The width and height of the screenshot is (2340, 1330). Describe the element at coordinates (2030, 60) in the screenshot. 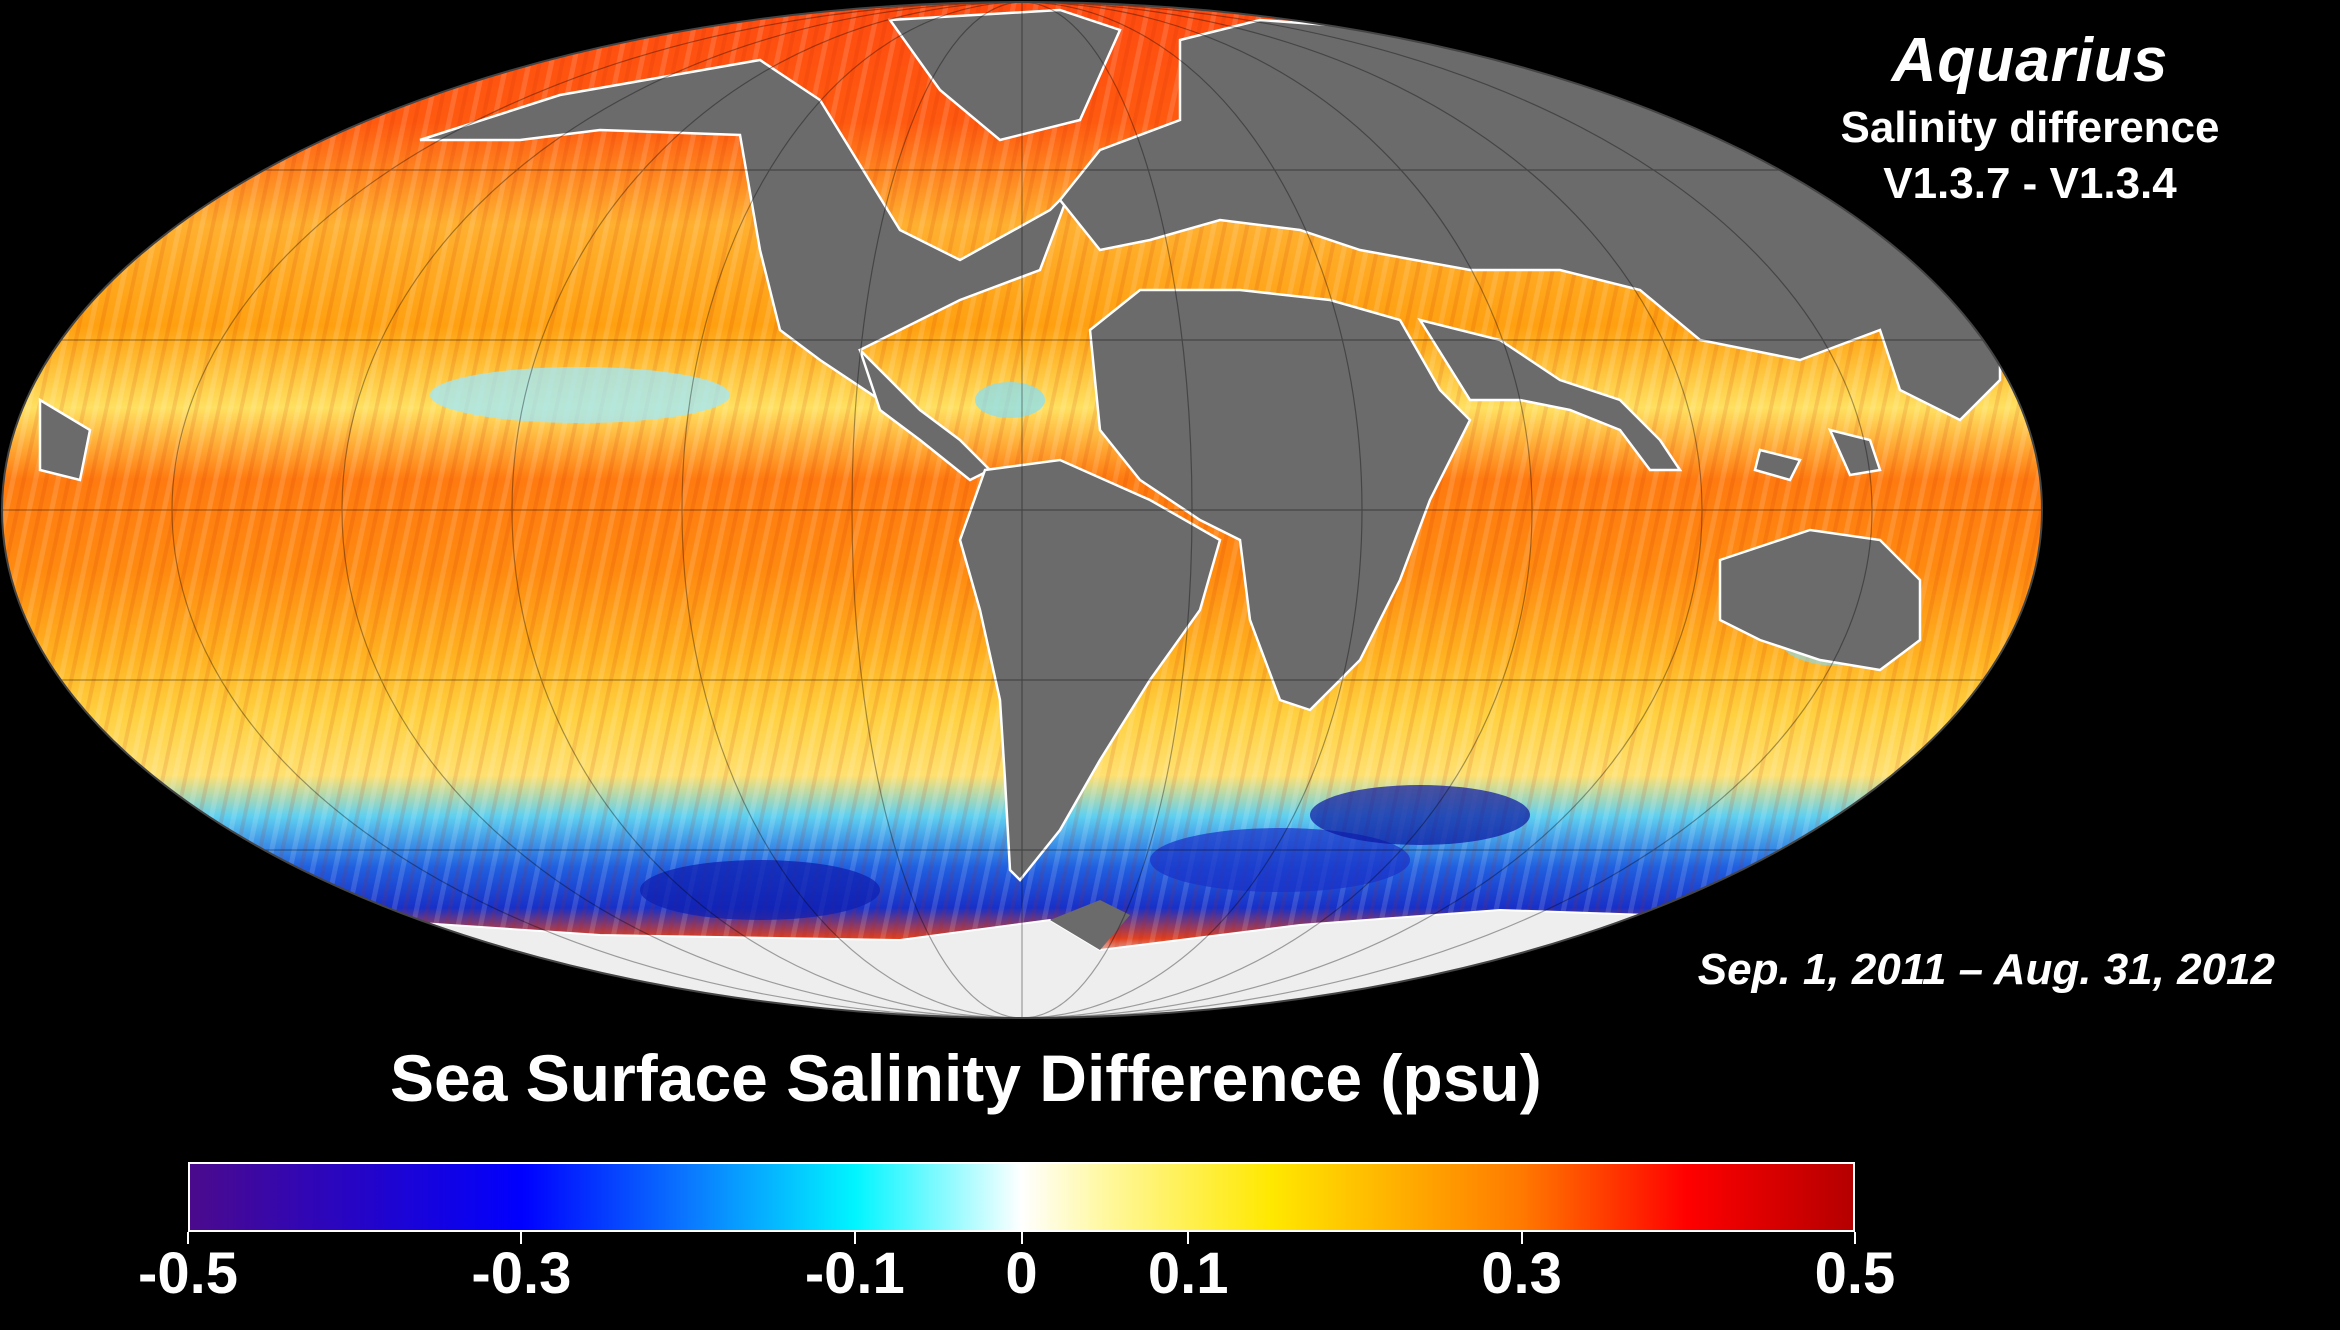

I see `mission-title: Aquarius` at that location.